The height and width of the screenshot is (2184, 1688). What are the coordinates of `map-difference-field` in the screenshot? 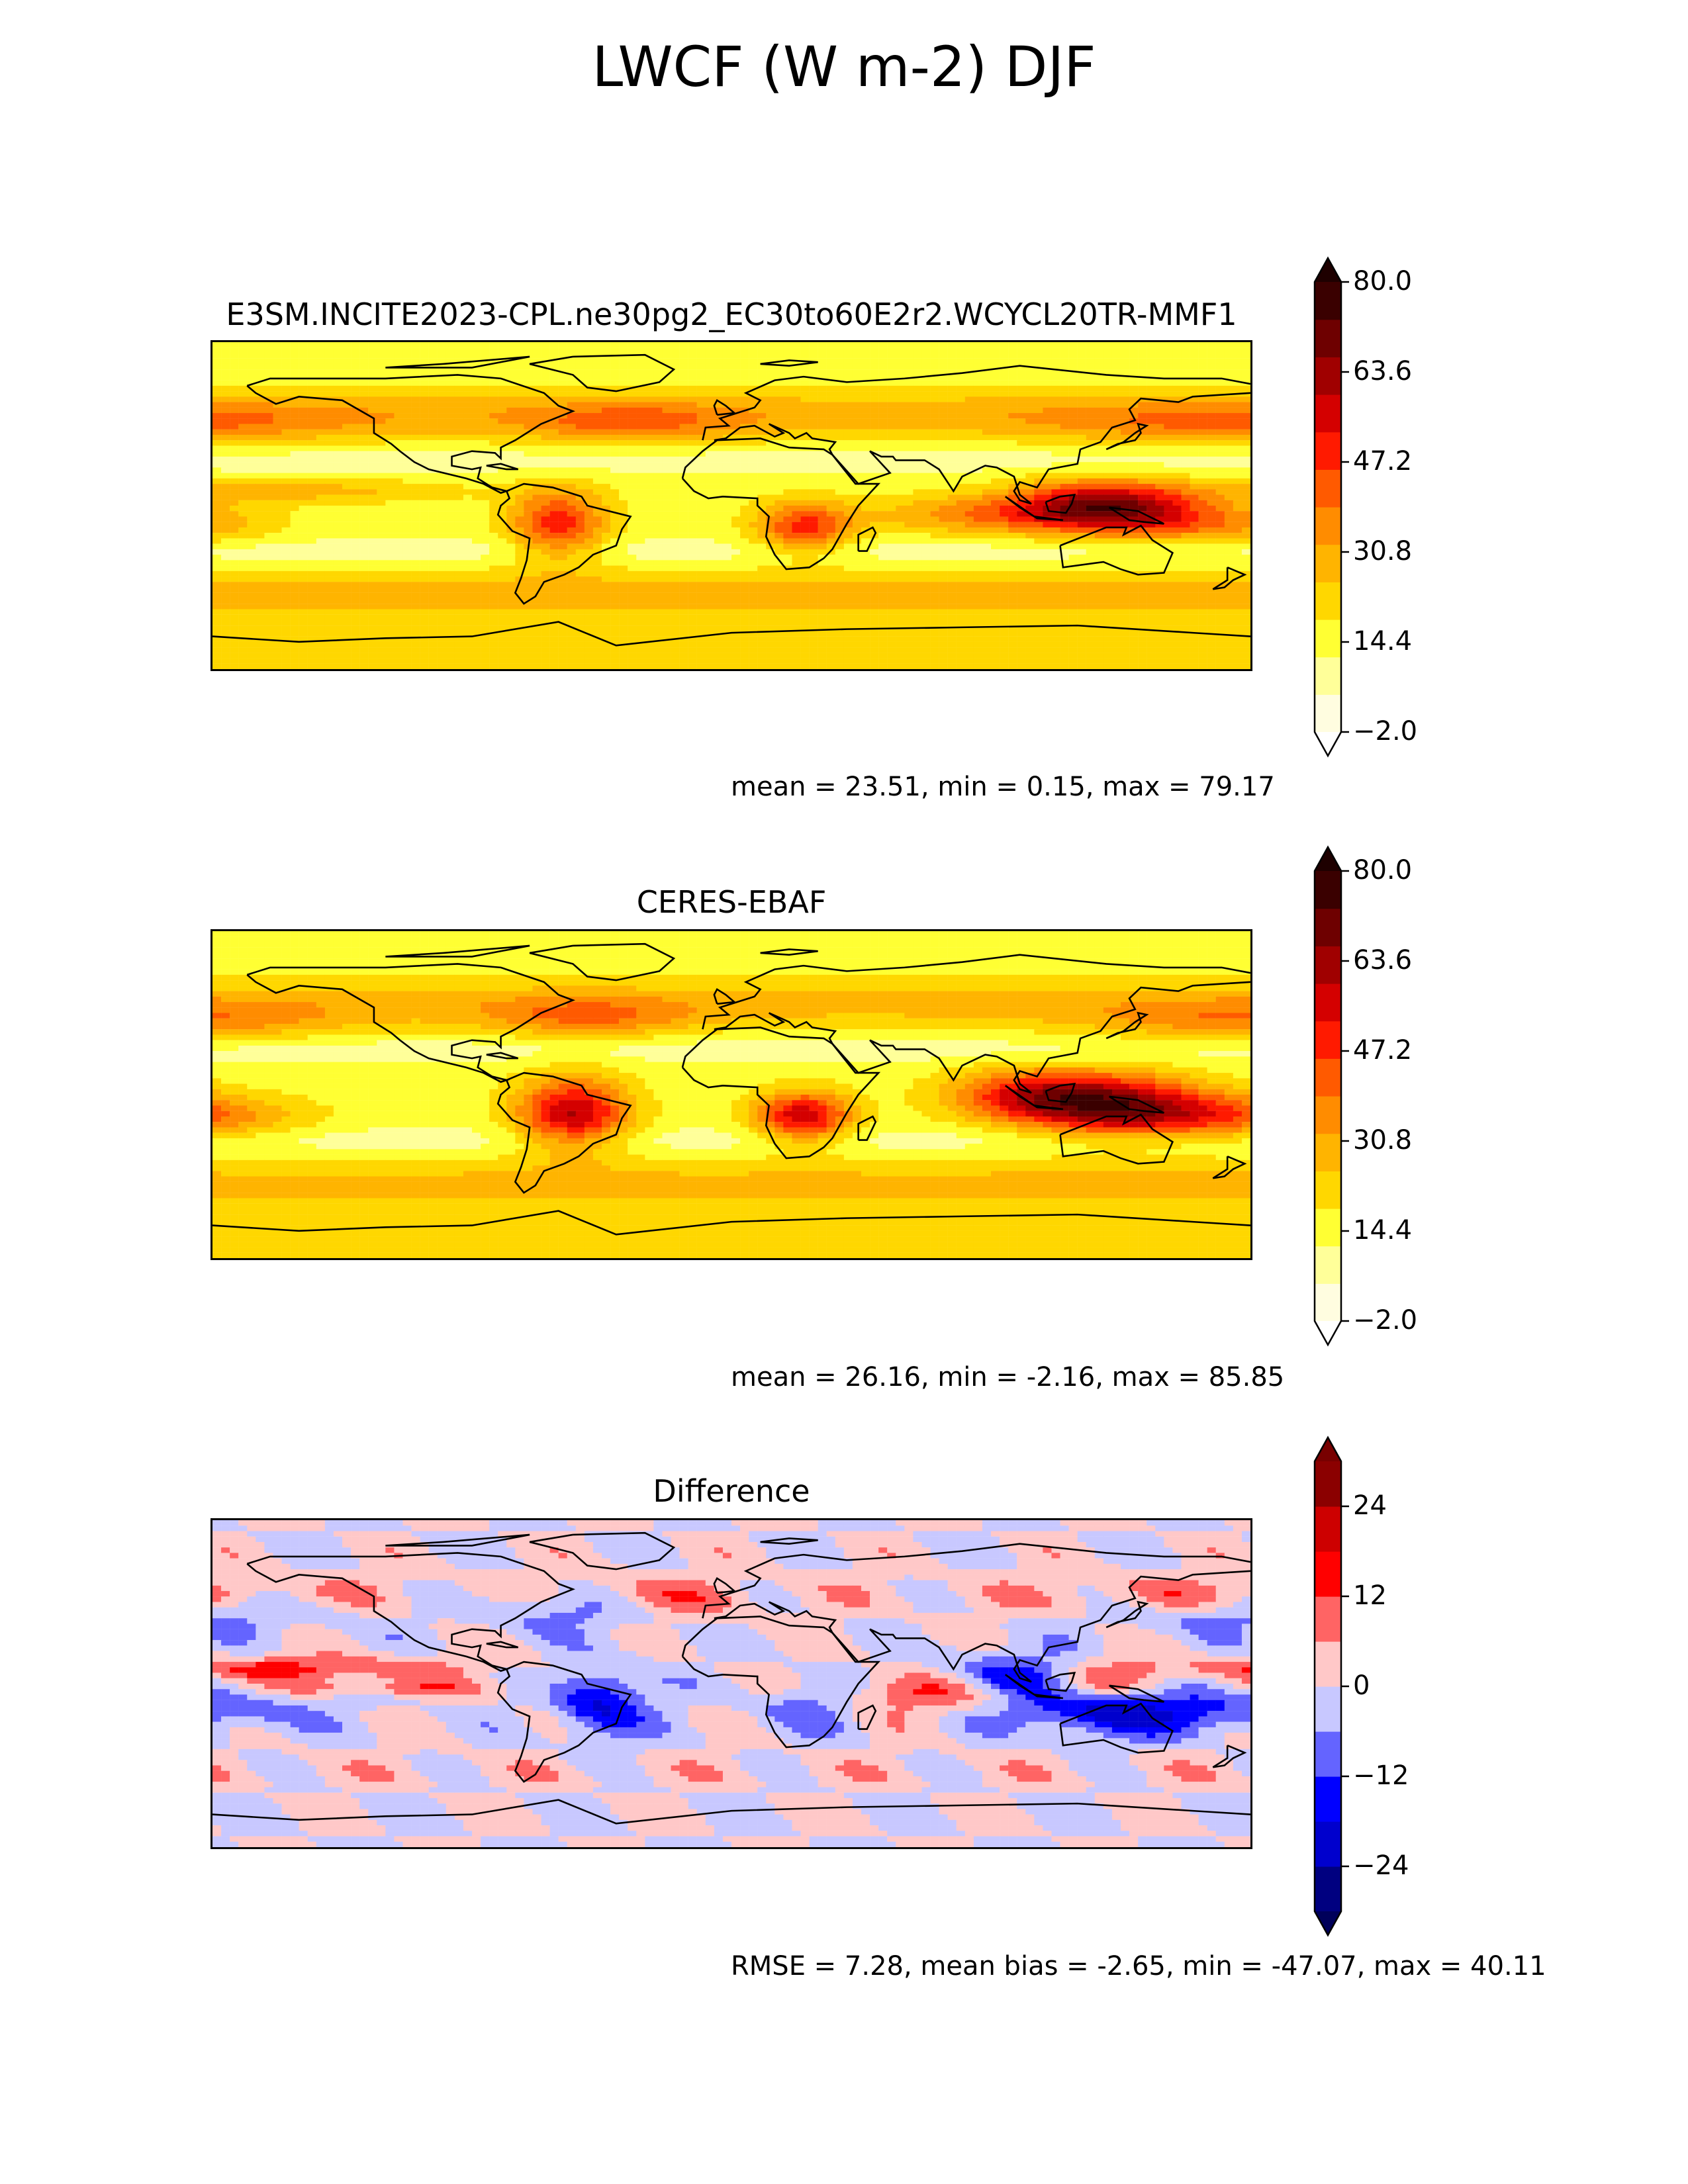 It's located at (731, 1683).